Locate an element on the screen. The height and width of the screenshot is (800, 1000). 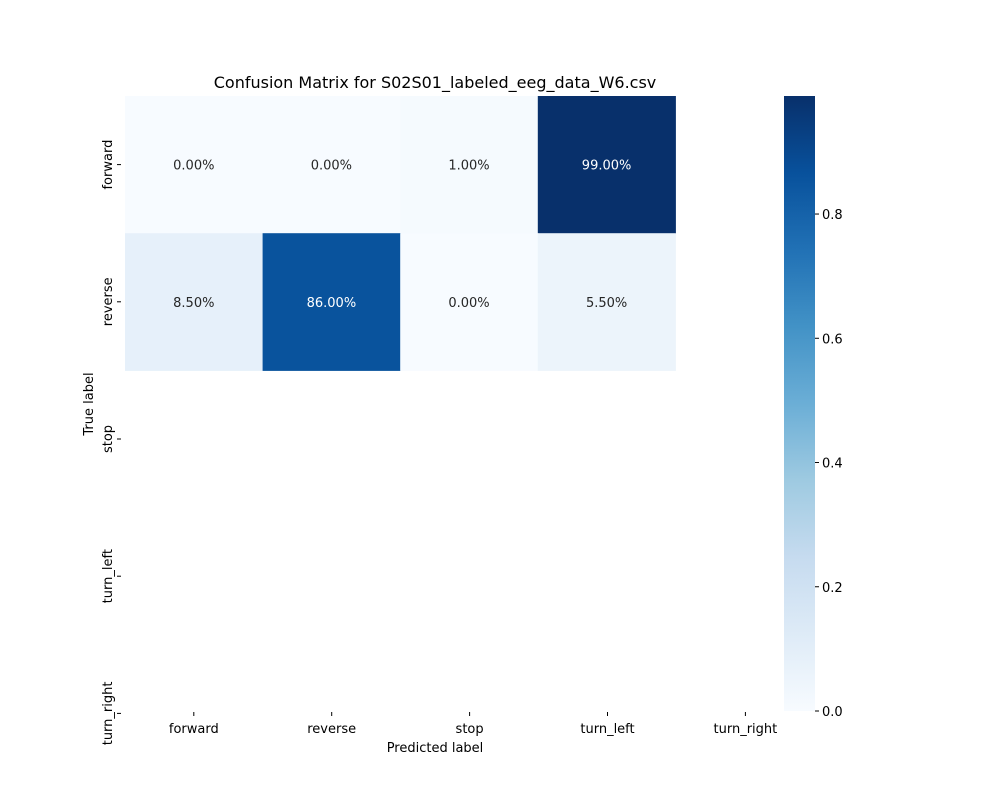
x-axis-label: Predicted label is located at coordinates (435, 748).